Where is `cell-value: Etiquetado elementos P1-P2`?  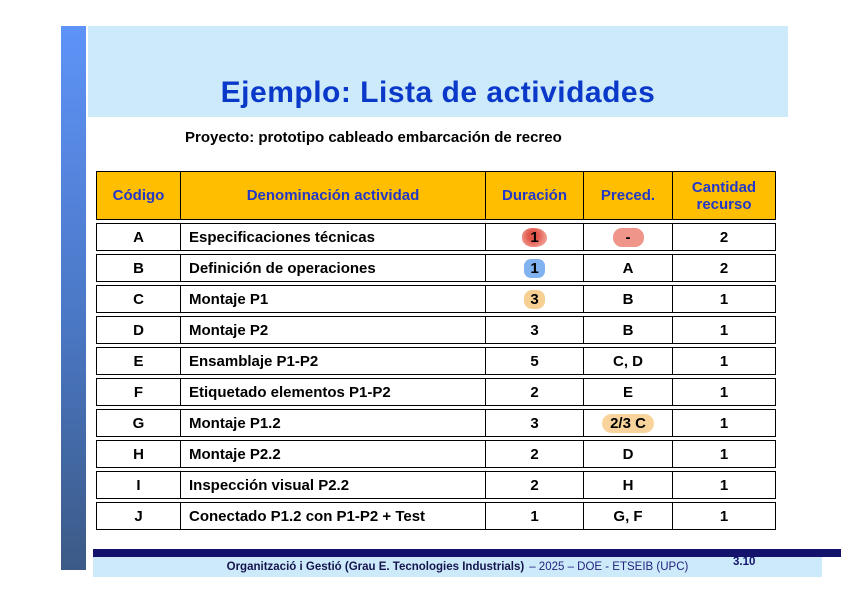 cell-value: Etiquetado elementos P1-P2 is located at coordinates (290, 392).